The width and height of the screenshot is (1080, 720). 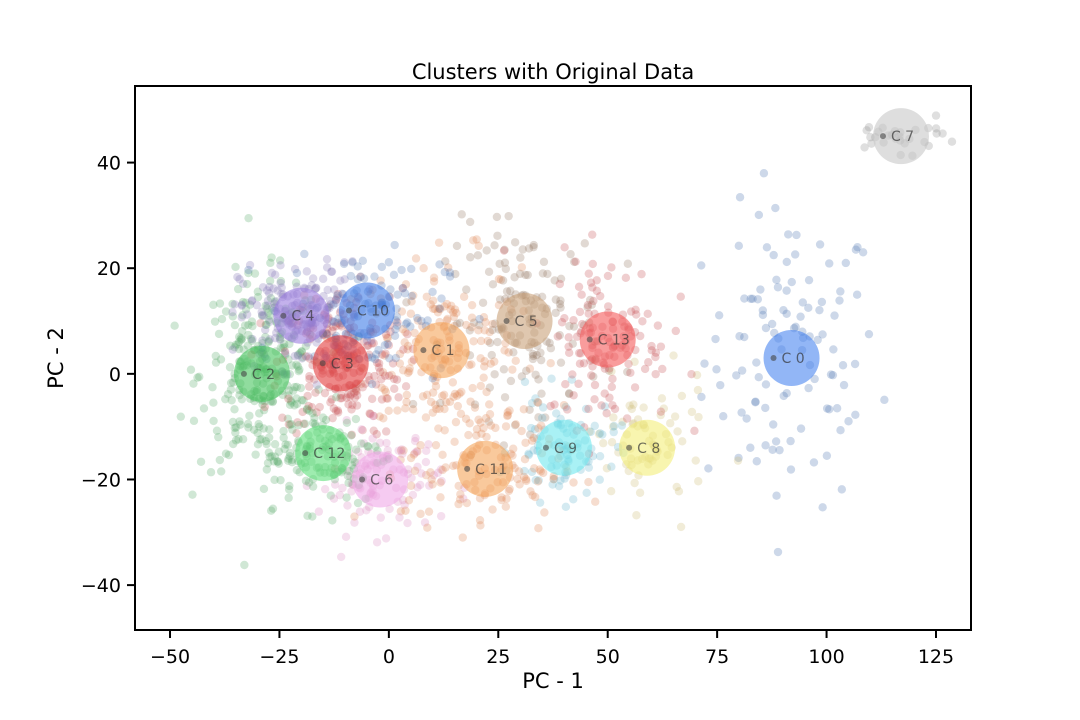 I want to click on x-tick-label: −50, so click(x=170, y=657).